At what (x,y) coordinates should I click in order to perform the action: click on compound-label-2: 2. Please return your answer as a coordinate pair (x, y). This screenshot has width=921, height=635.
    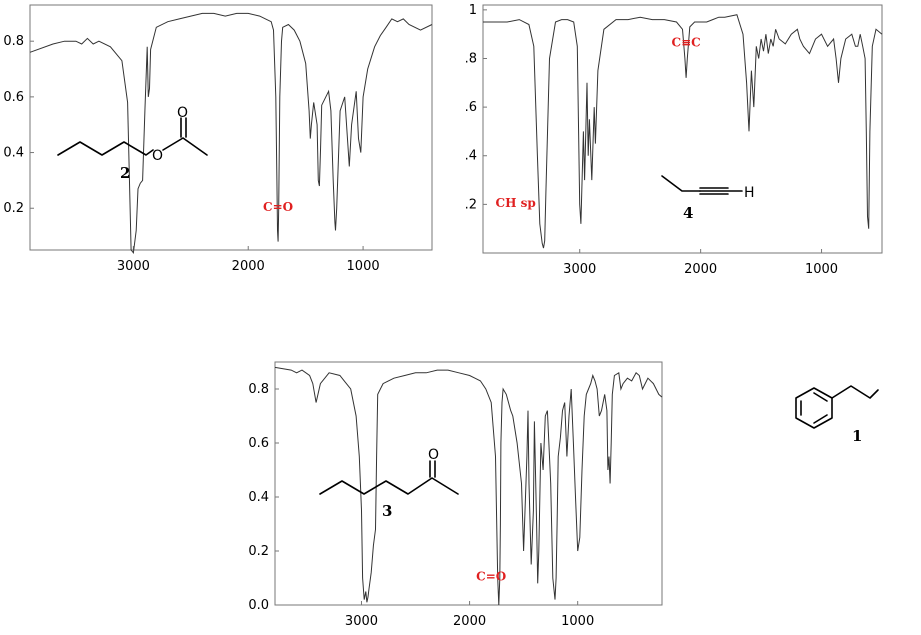
    Looking at the image, I should click on (125, 173).